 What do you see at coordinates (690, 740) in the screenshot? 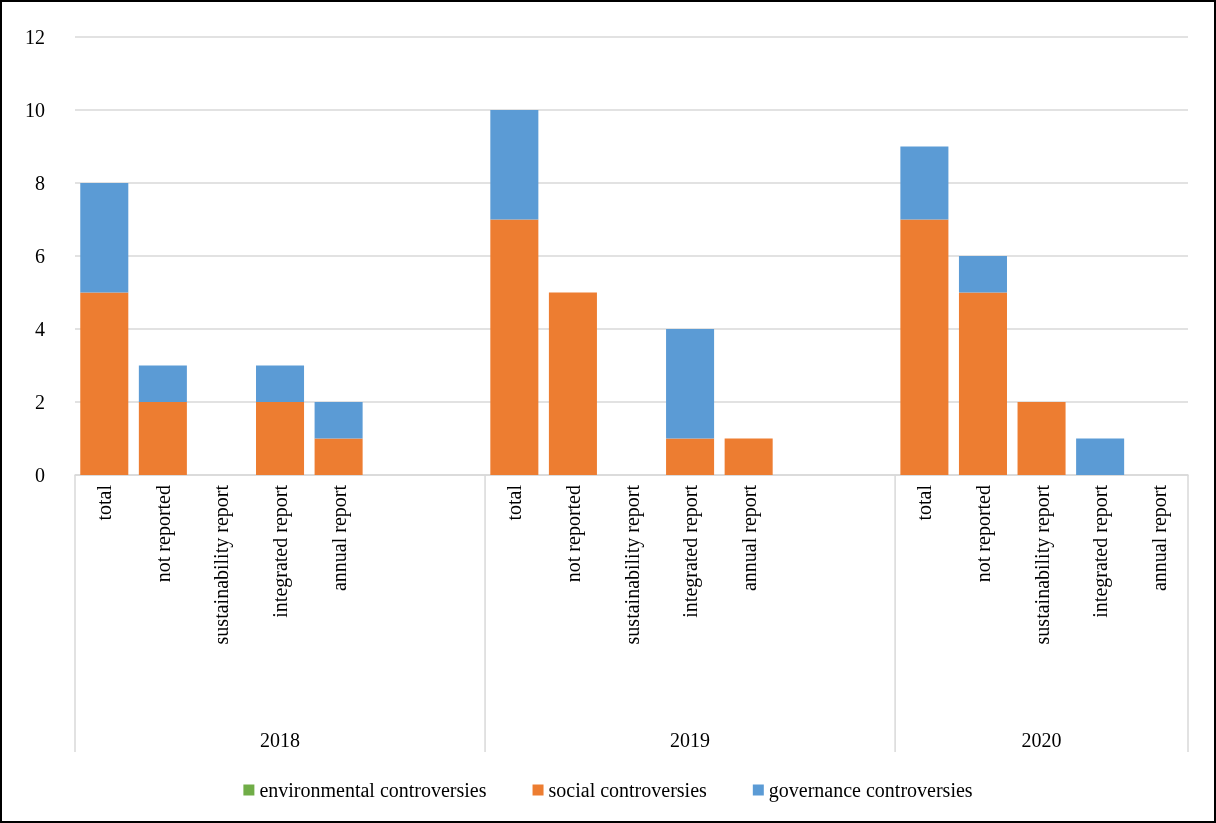
I see `text: 2019` at bounding box center [690, 740].